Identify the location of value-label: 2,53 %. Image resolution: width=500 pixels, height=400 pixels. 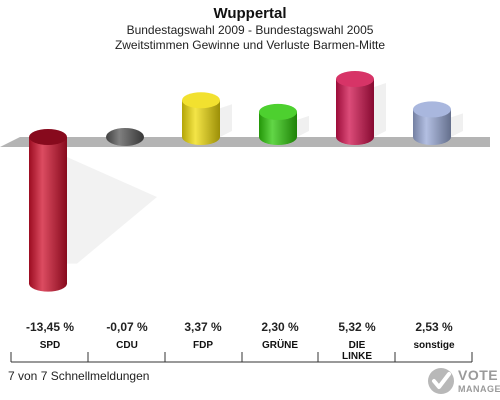
(434, 327).